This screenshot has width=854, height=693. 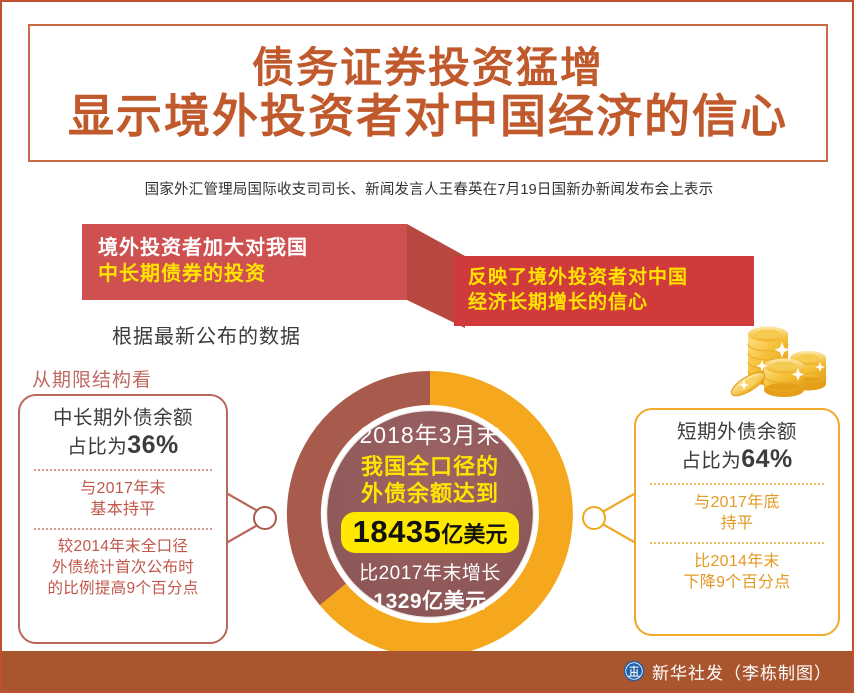 I want to click on card-right-note-1-line-2: 持平, so click(x=737, y=524).